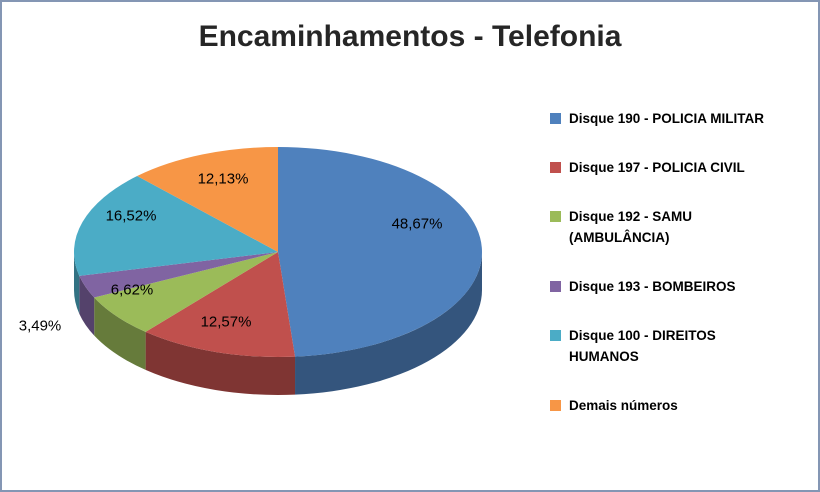 Image resolution: width=820 pixels, height=492 pixels. I want to click on pie-data-label: 12,57%, so click(226, 322).